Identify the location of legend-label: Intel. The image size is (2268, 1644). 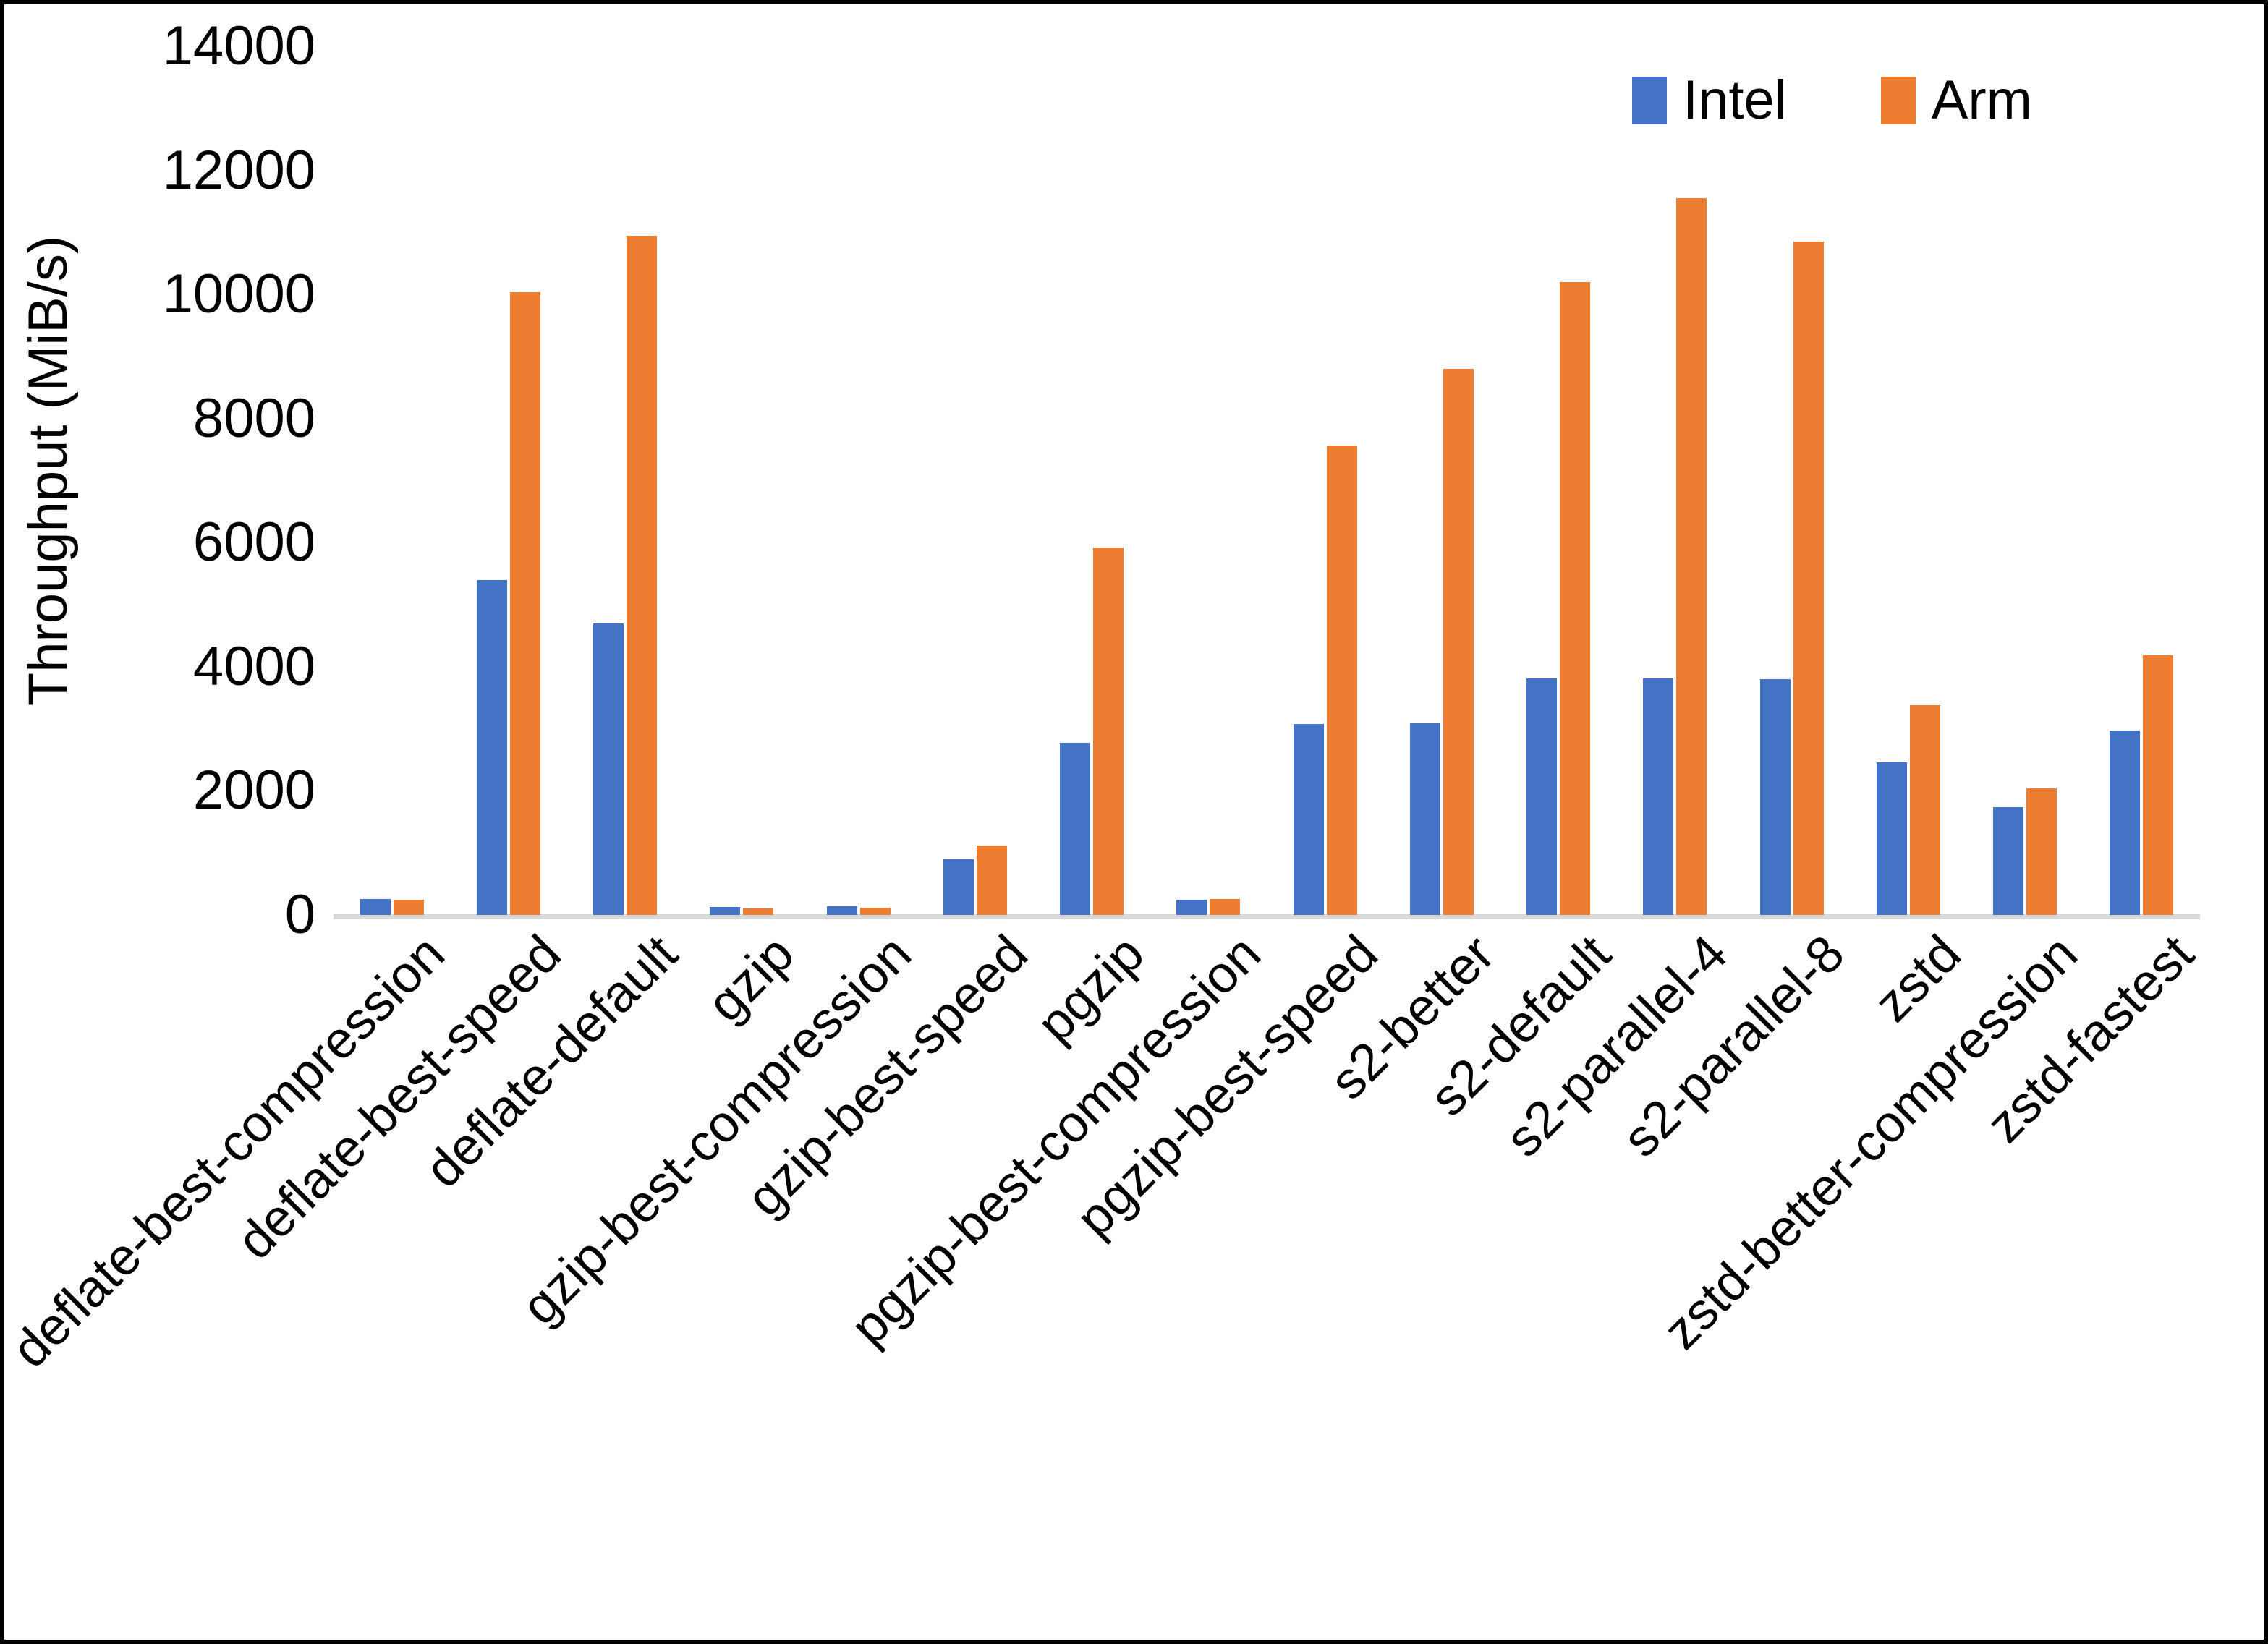
(1735, 100).